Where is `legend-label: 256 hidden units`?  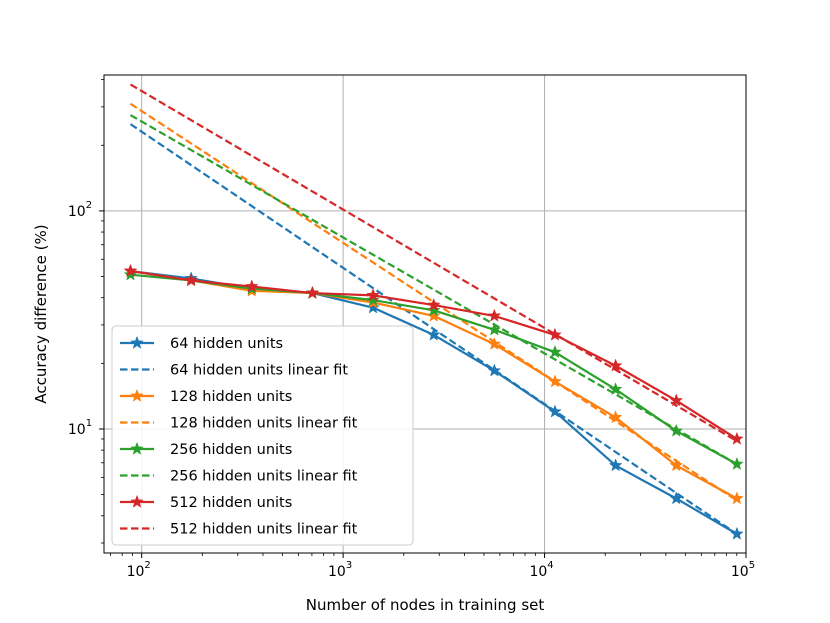
legend-label: 256 hidden units is located at coordinates (231, 450).